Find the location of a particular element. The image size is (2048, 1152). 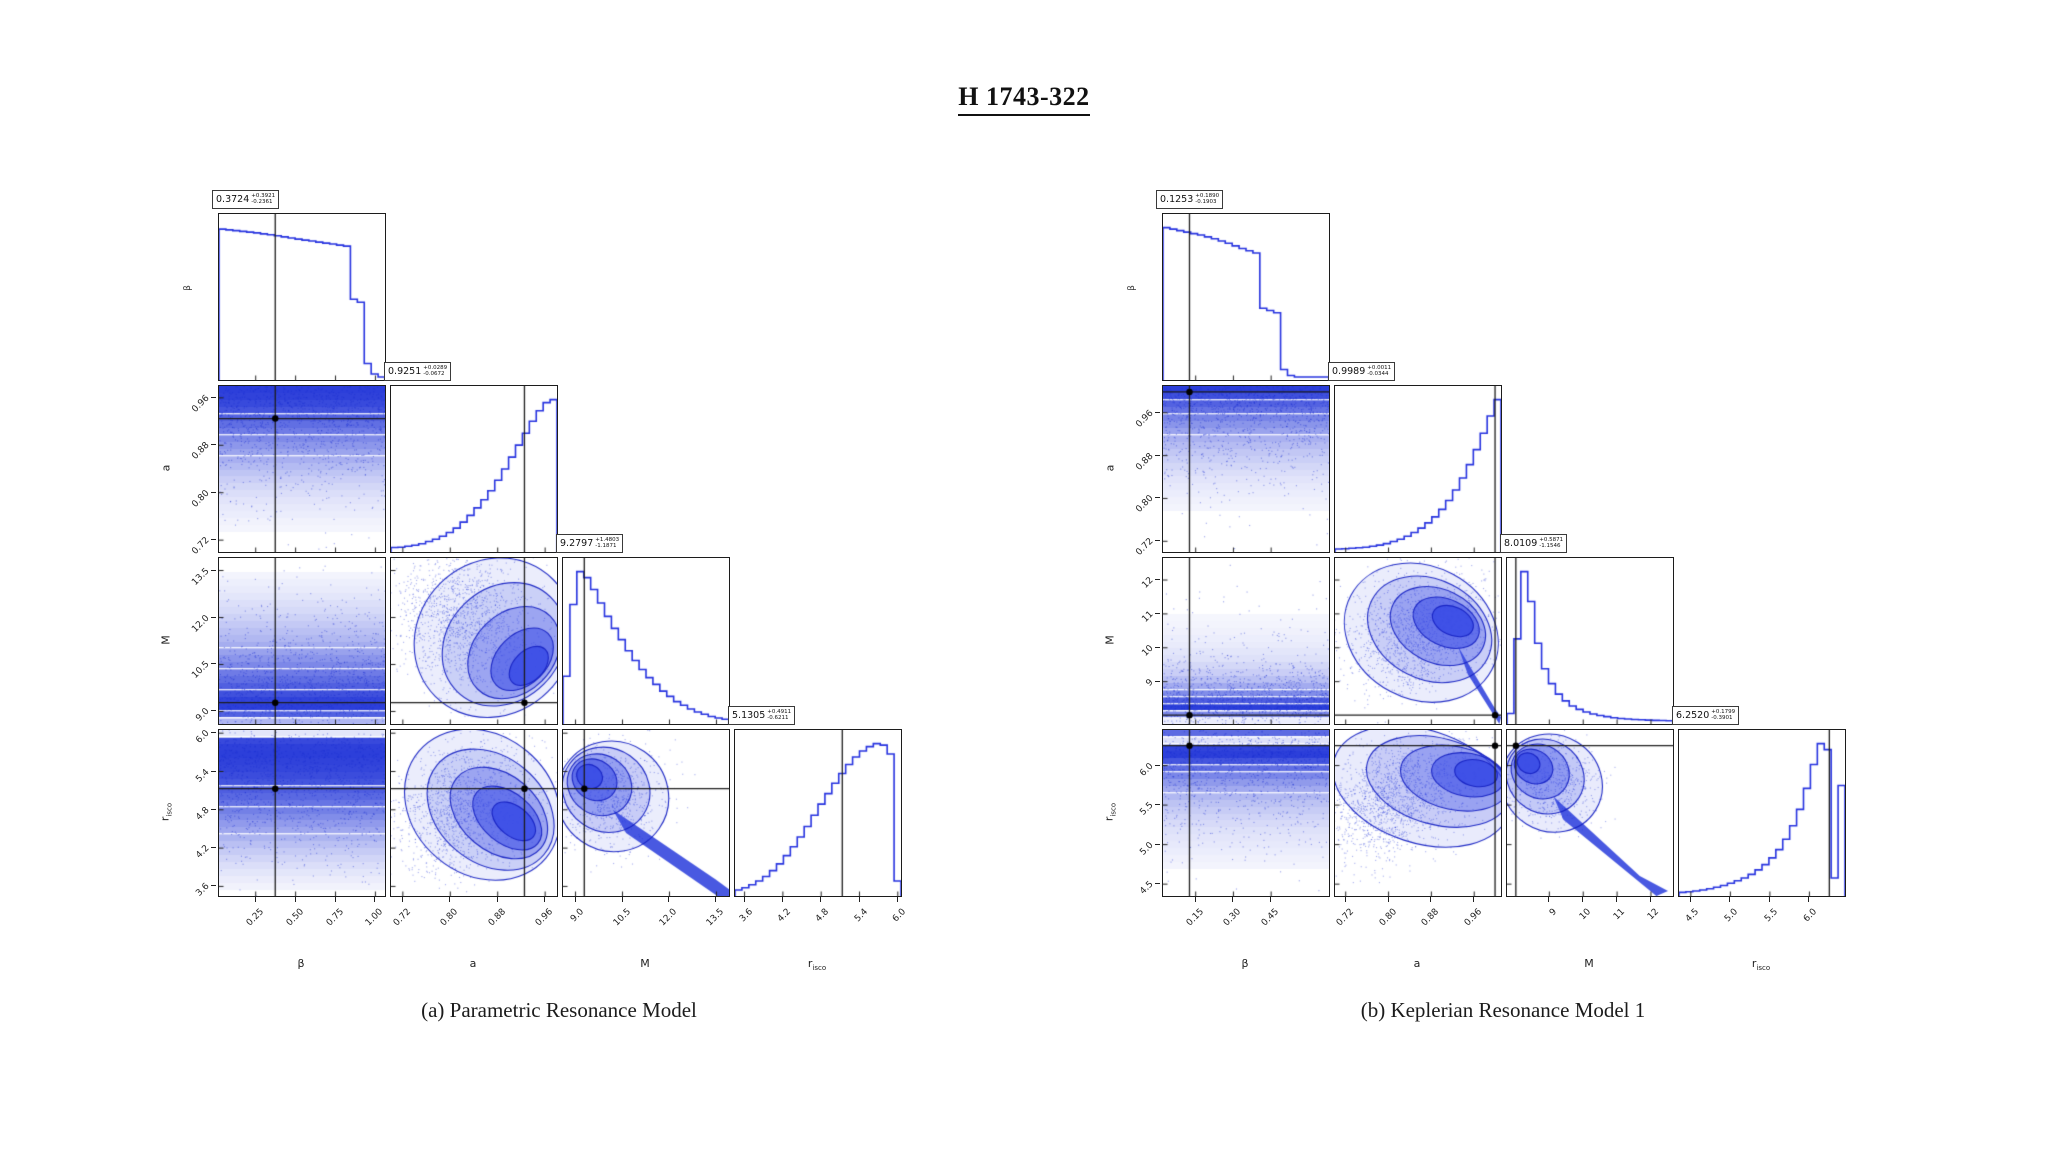

estimate-errors: +0.3921 -0.2361 is located at coordinates (263, 199).